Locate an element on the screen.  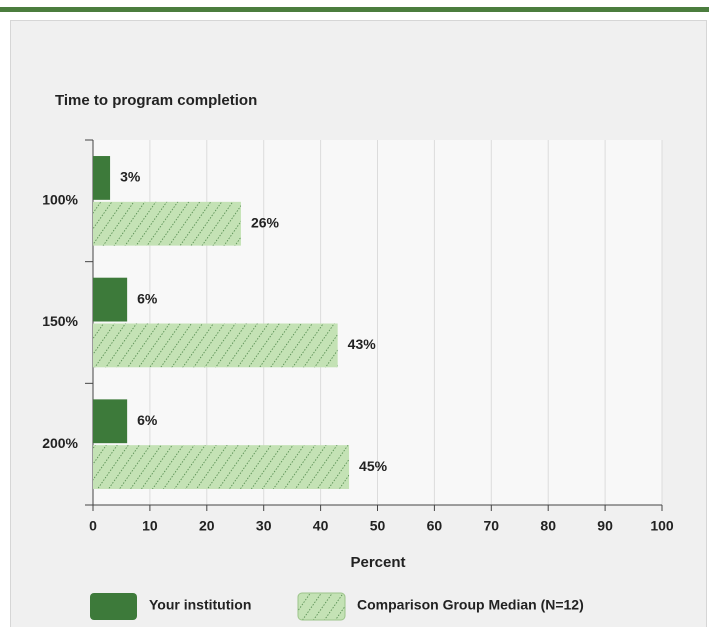
chart-title: Time to program completion is located at coordinates (156, 100).